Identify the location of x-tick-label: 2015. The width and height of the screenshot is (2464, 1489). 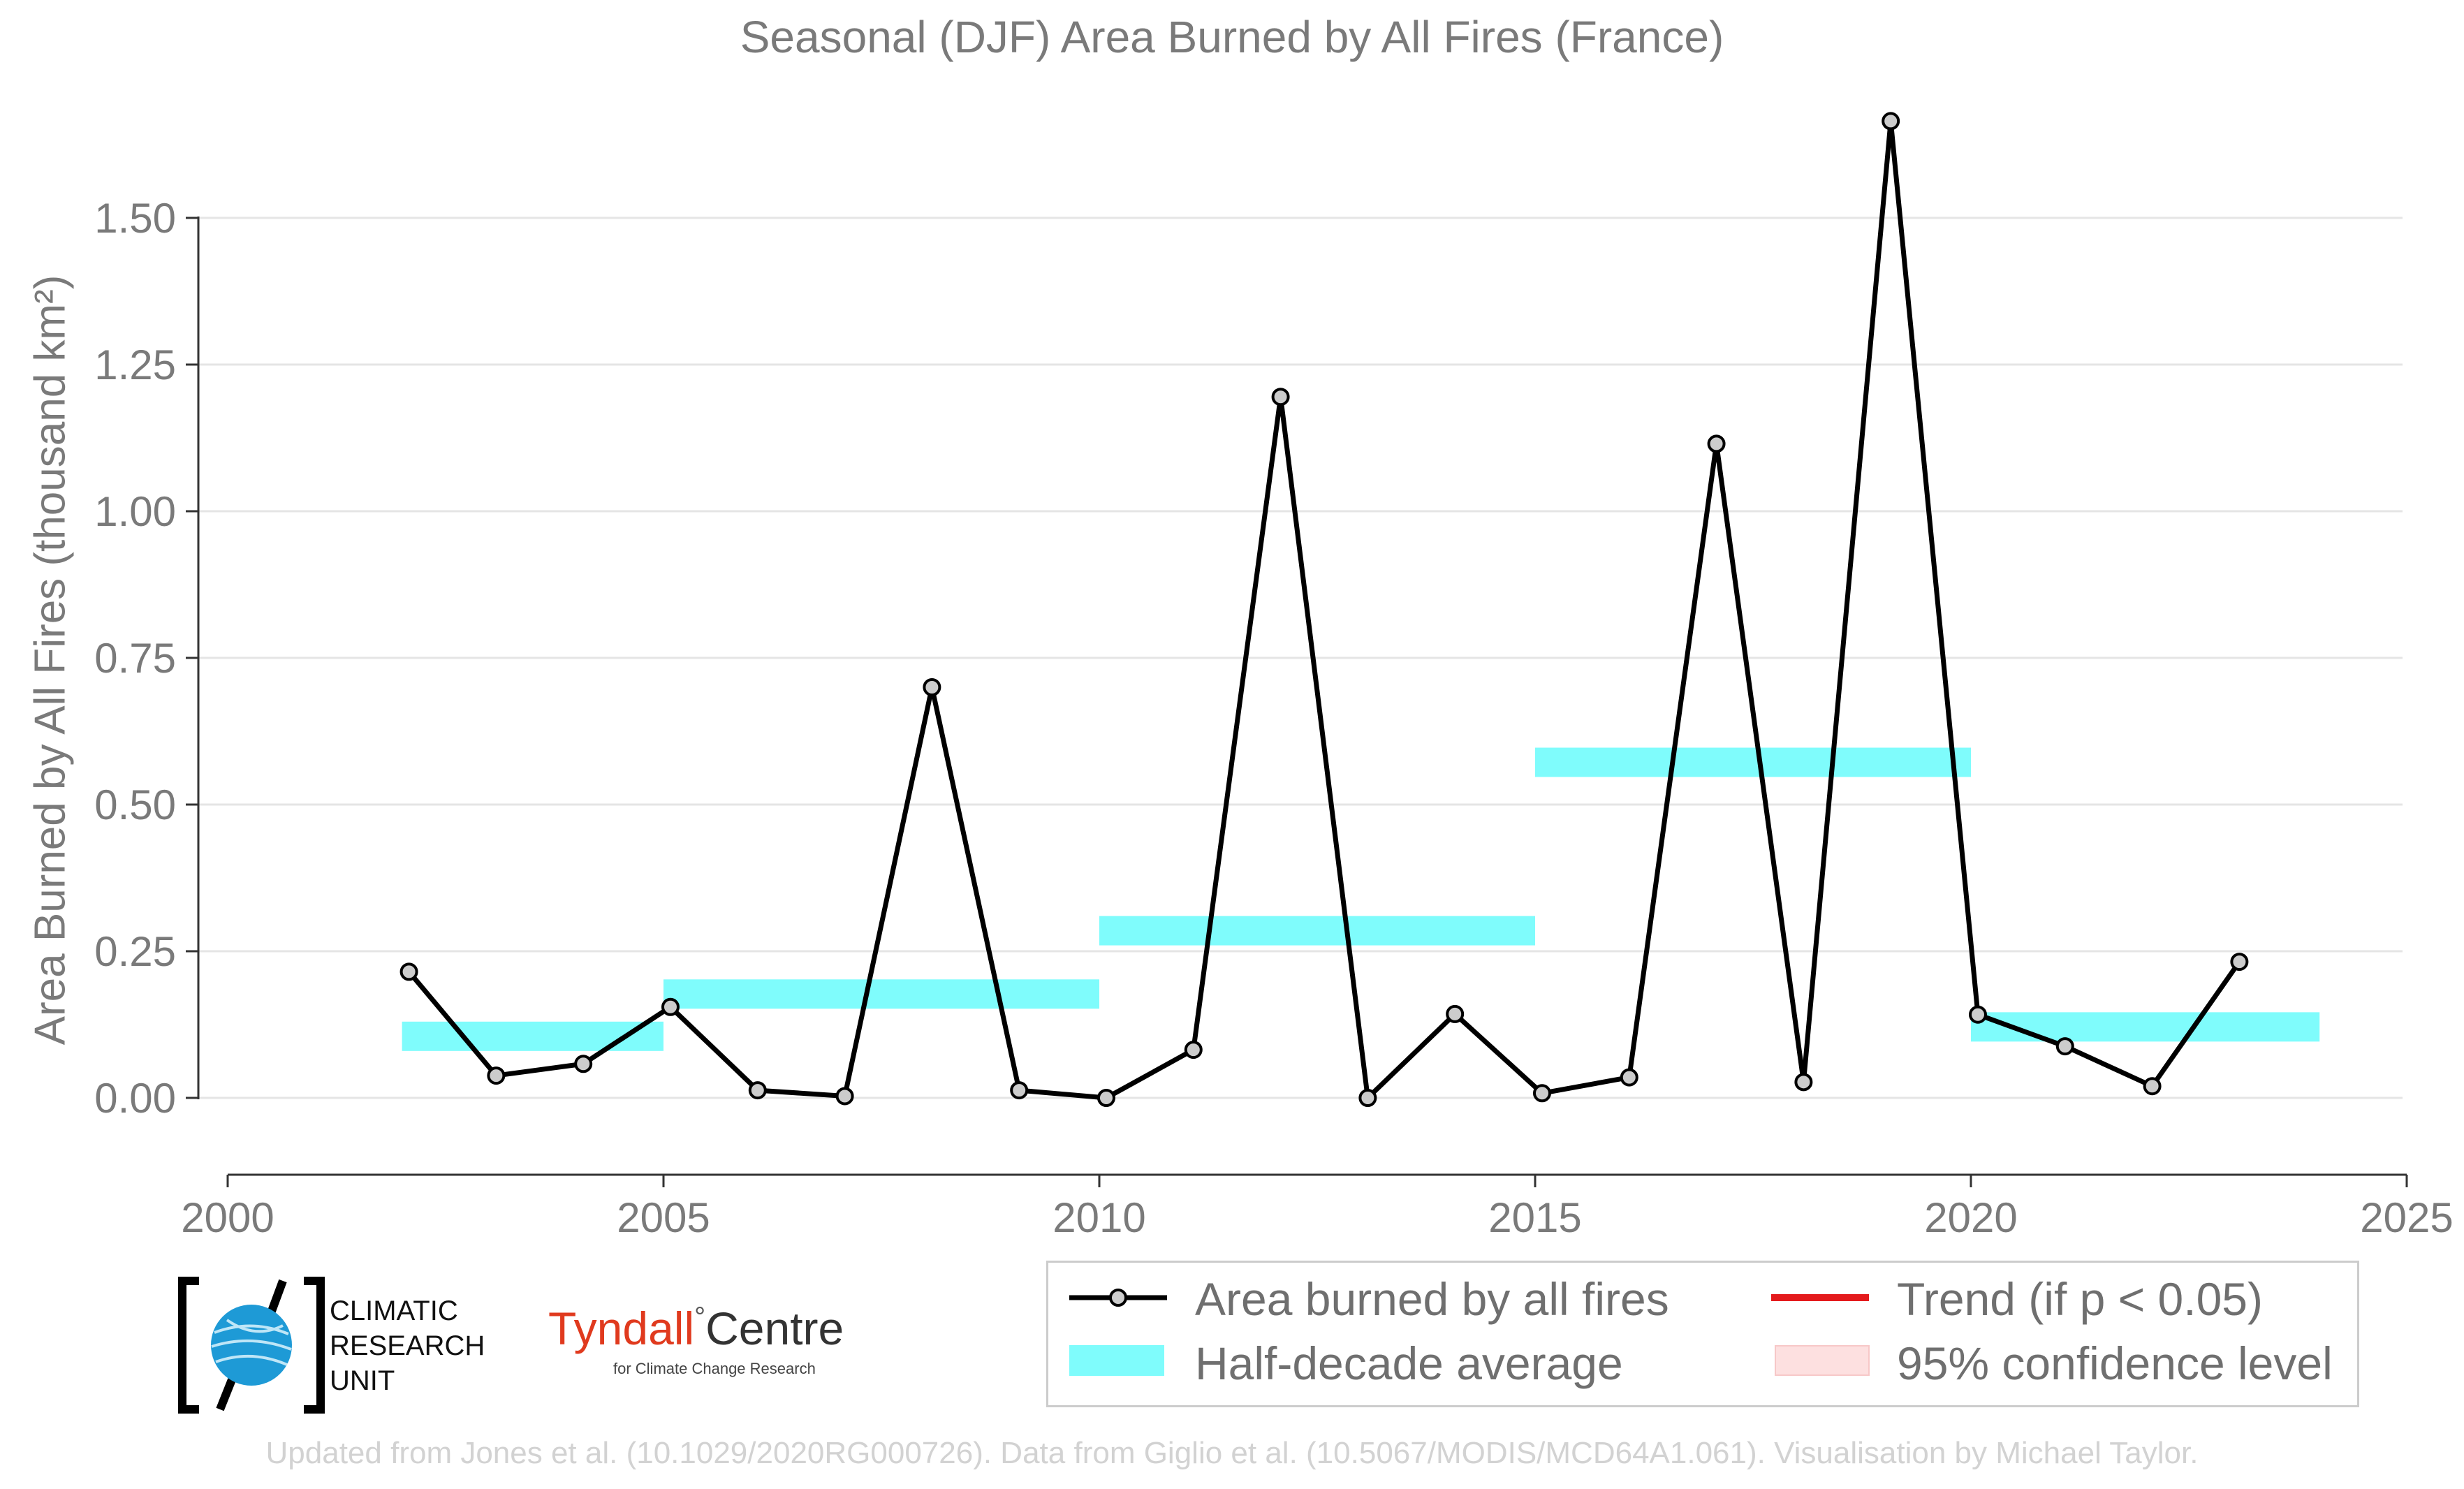
(1534, 1218).